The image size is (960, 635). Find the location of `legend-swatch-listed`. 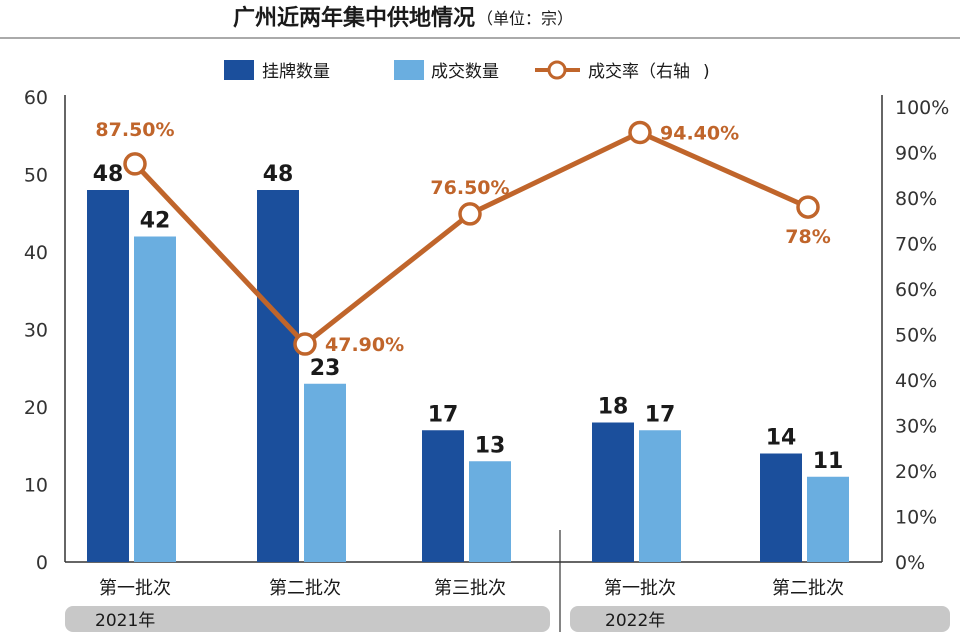

legend-swatch-listed is located at coordinates (239, 70).